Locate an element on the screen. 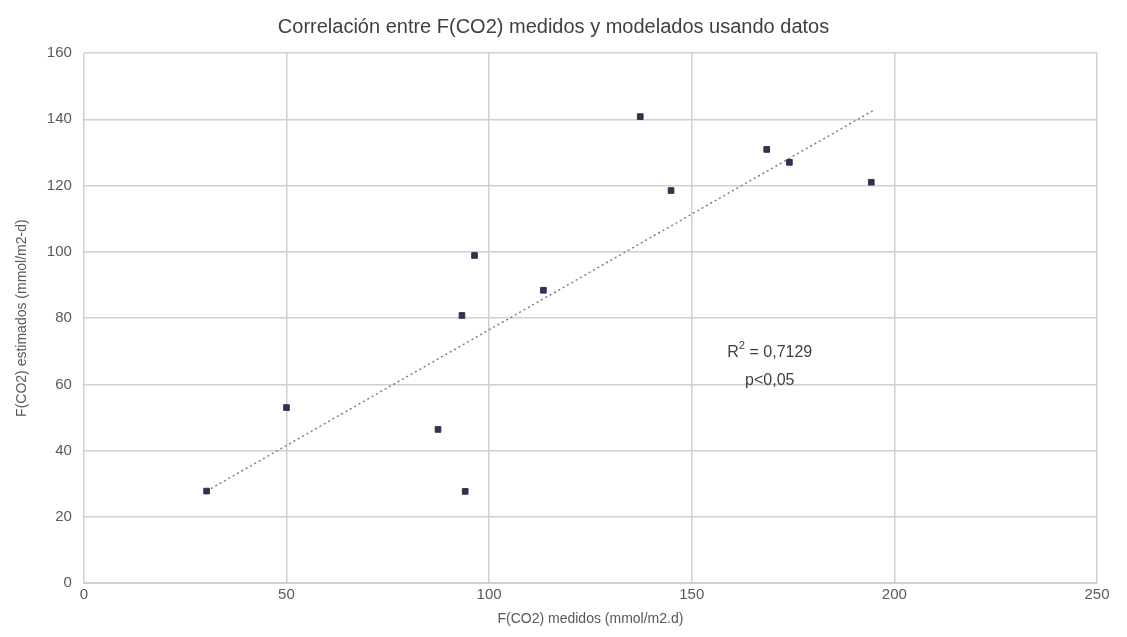  y-tick-label: 40 is located at coordinates (63, 449).